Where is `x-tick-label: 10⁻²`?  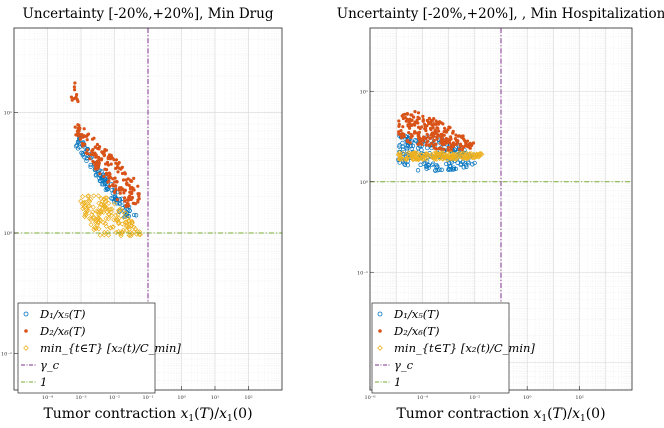
x-tick-label: 10⁻² is located at coordinates (114, 398).